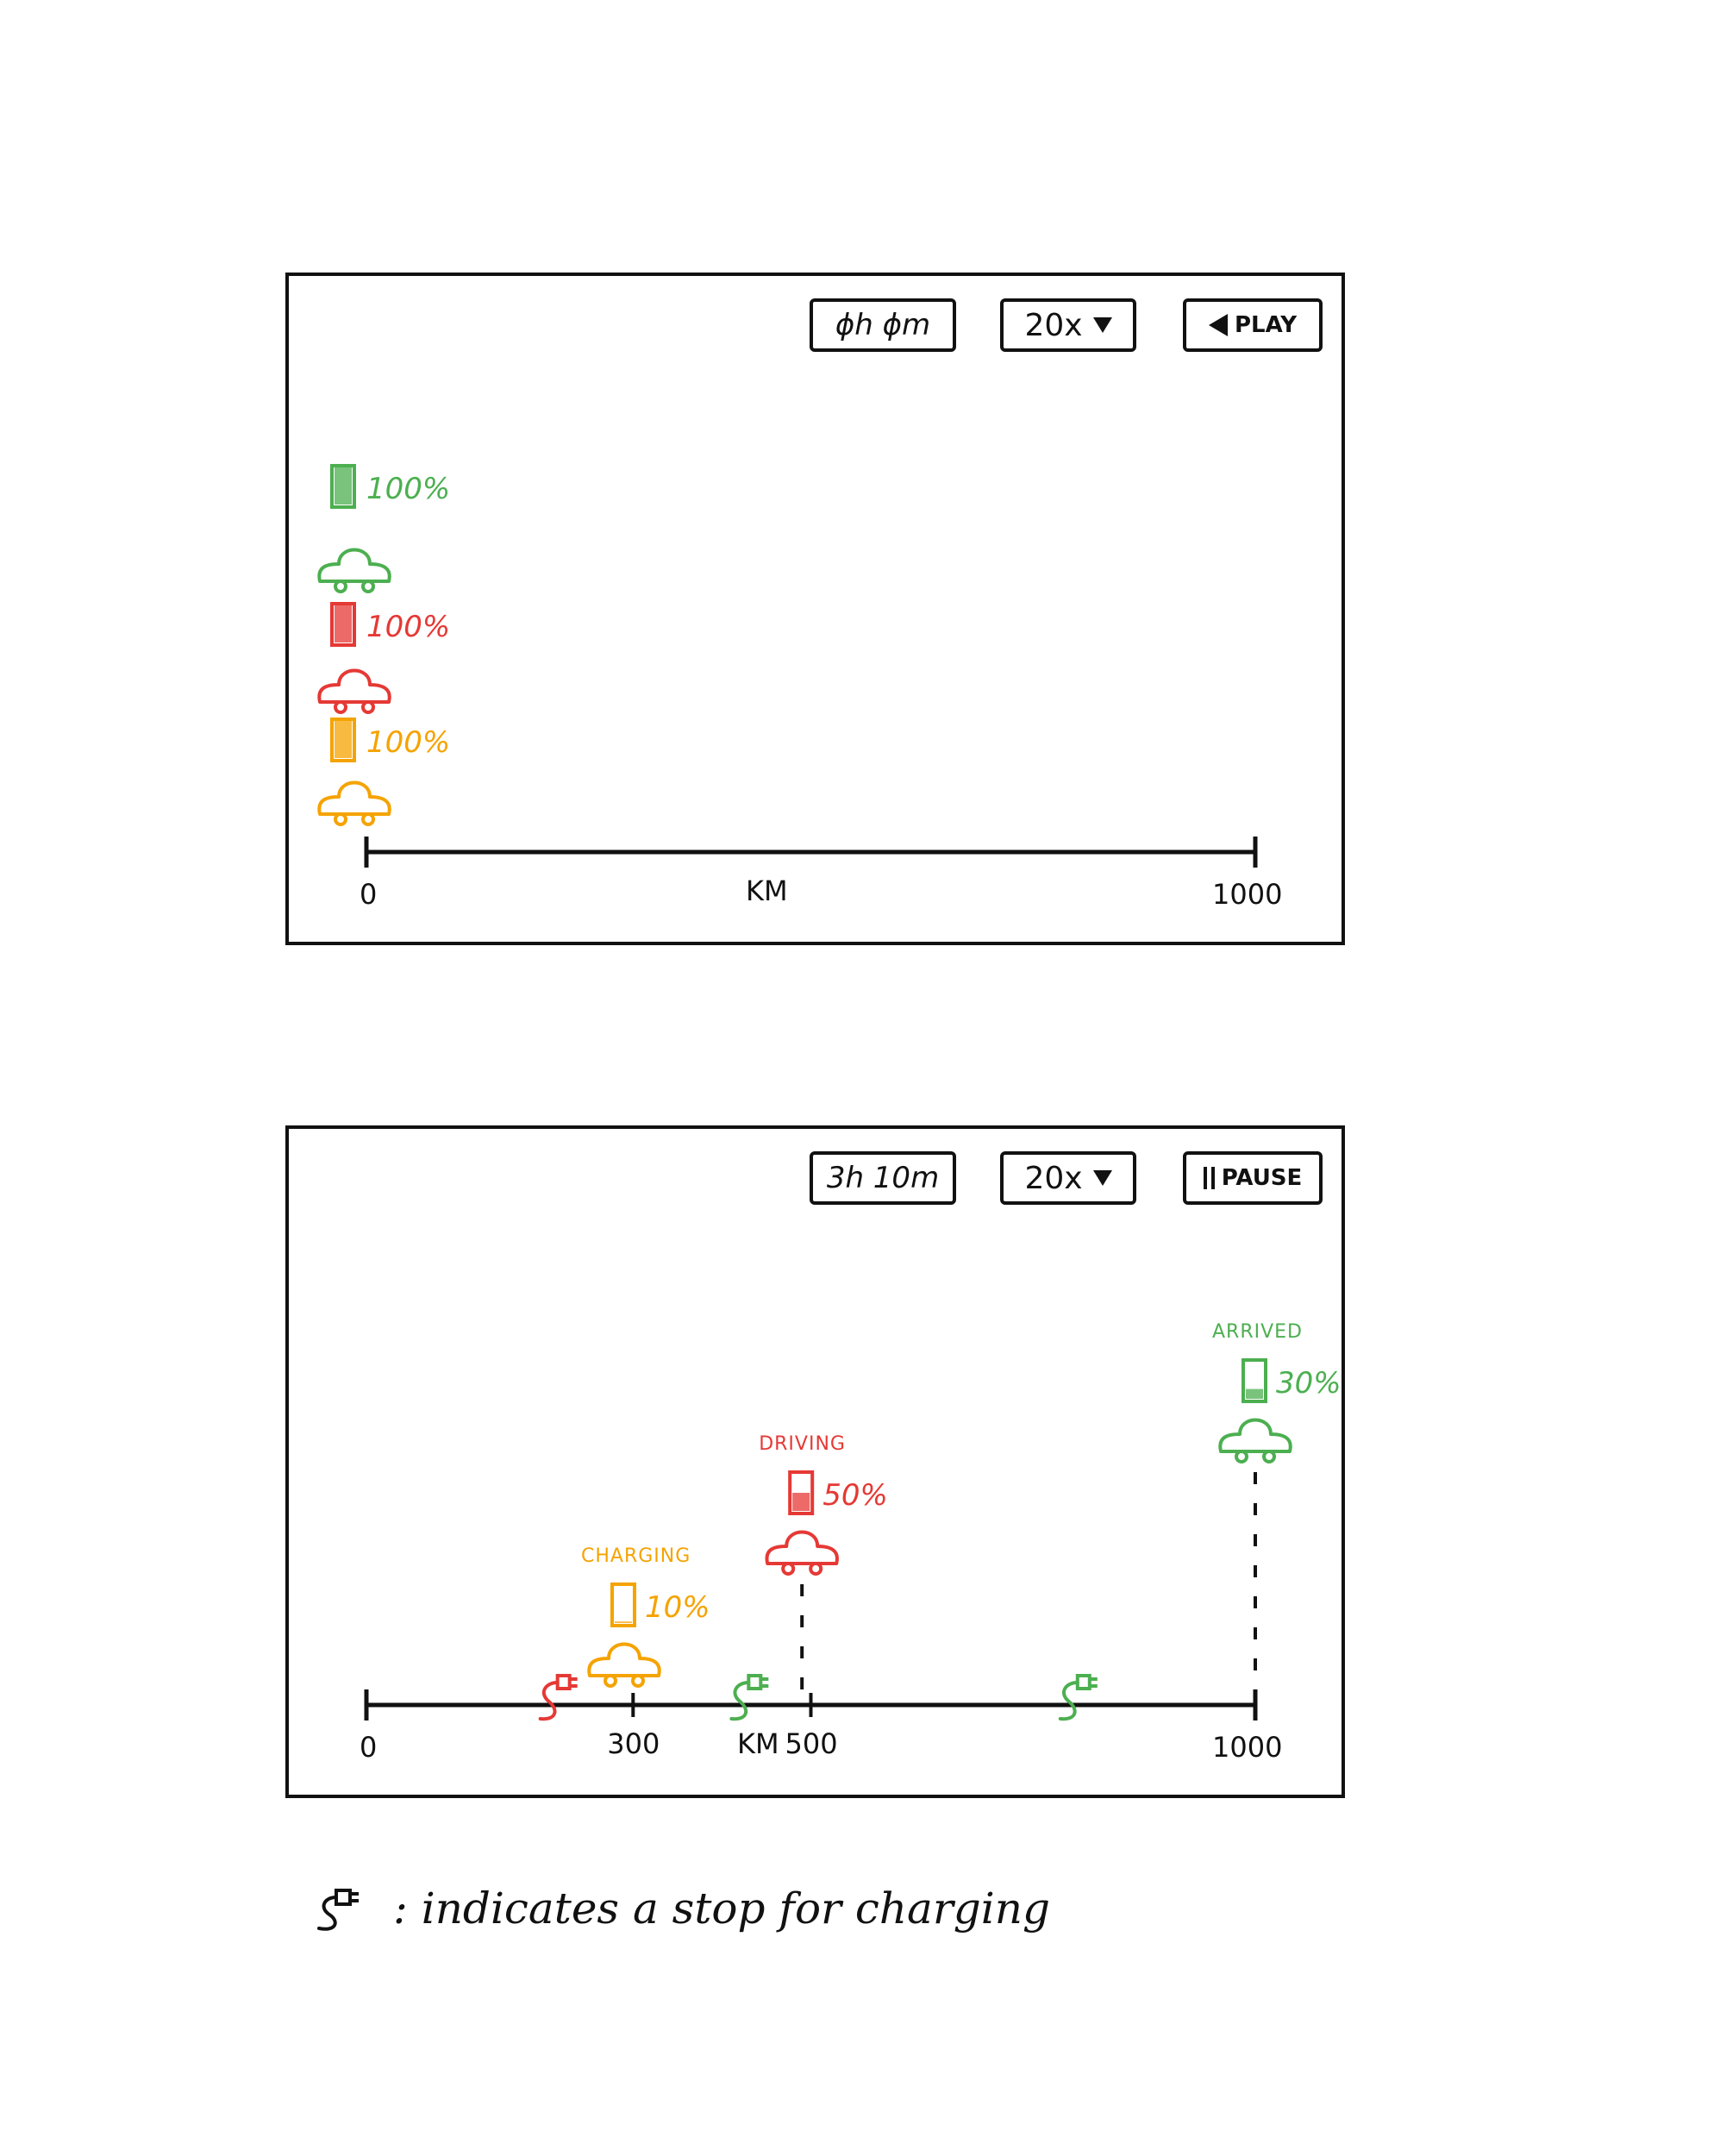 This screenshot has height=2156, width=1720. Describe the element at coordinates (338, 1910) in the screenshot. I see `plug-icon` at that location.